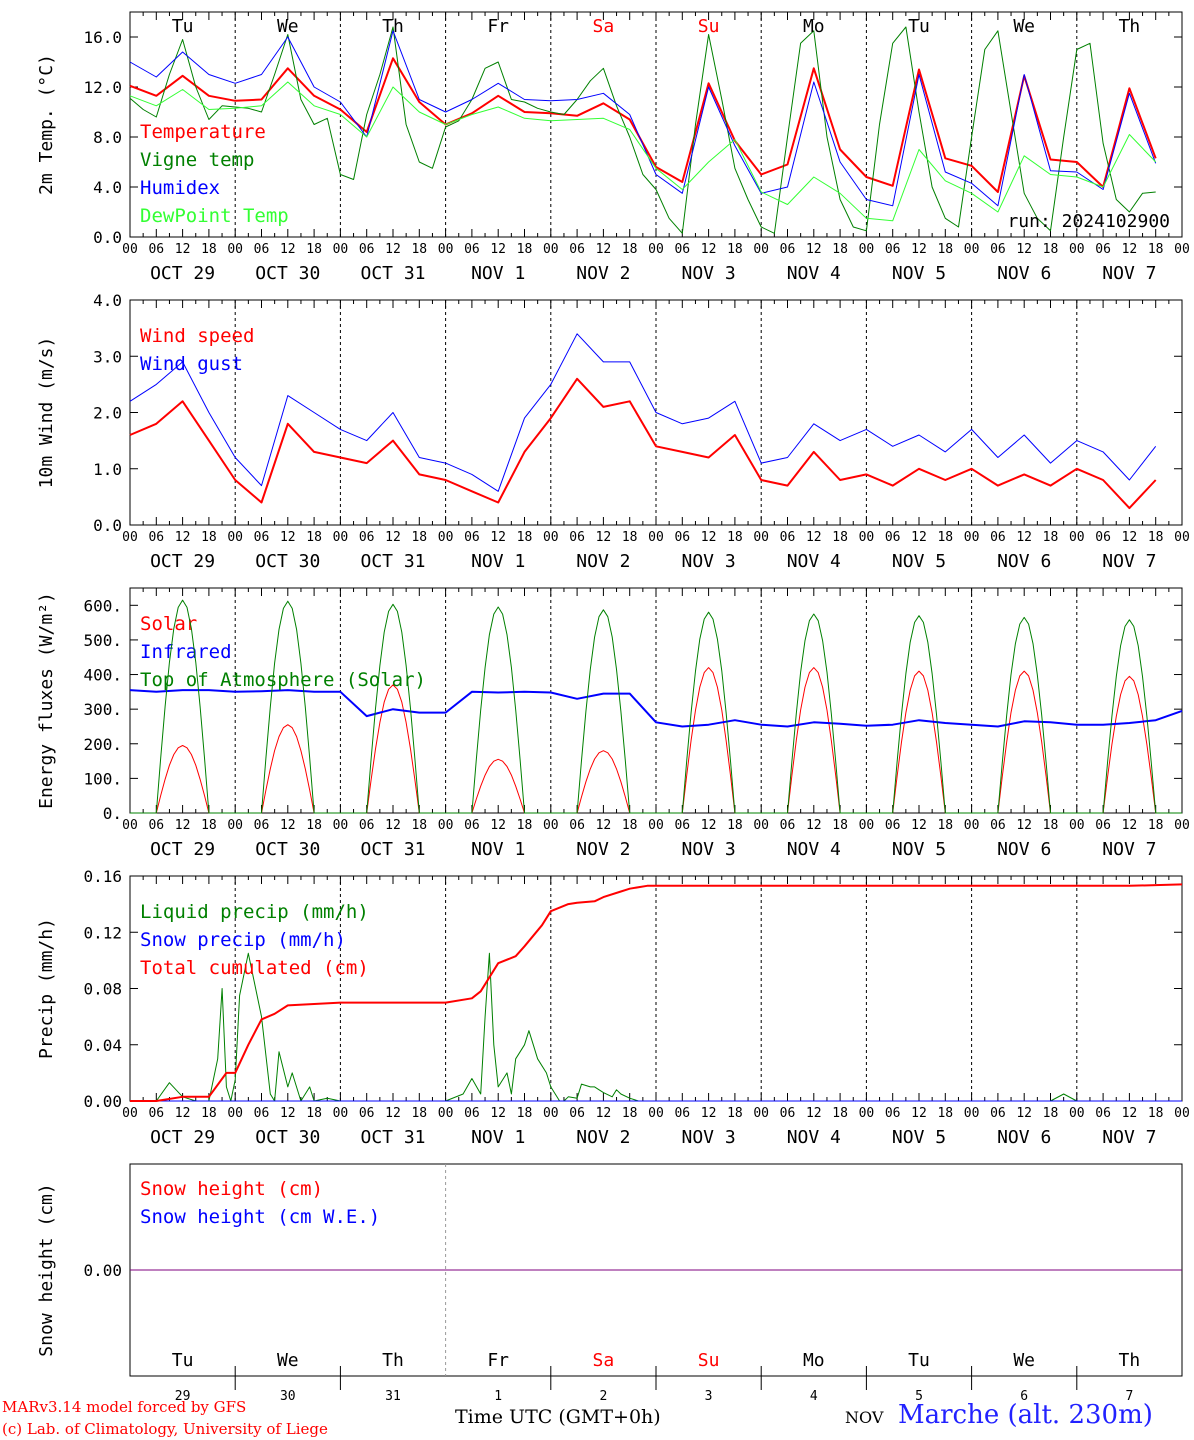 Image resolution: width=1194 pixels, height=1440 pixels. What do you see at coordinates (656, 1027) in the screenshot?
I see `series-line-liquid-precip-mm-h-` at bounding box center [656, 1027].